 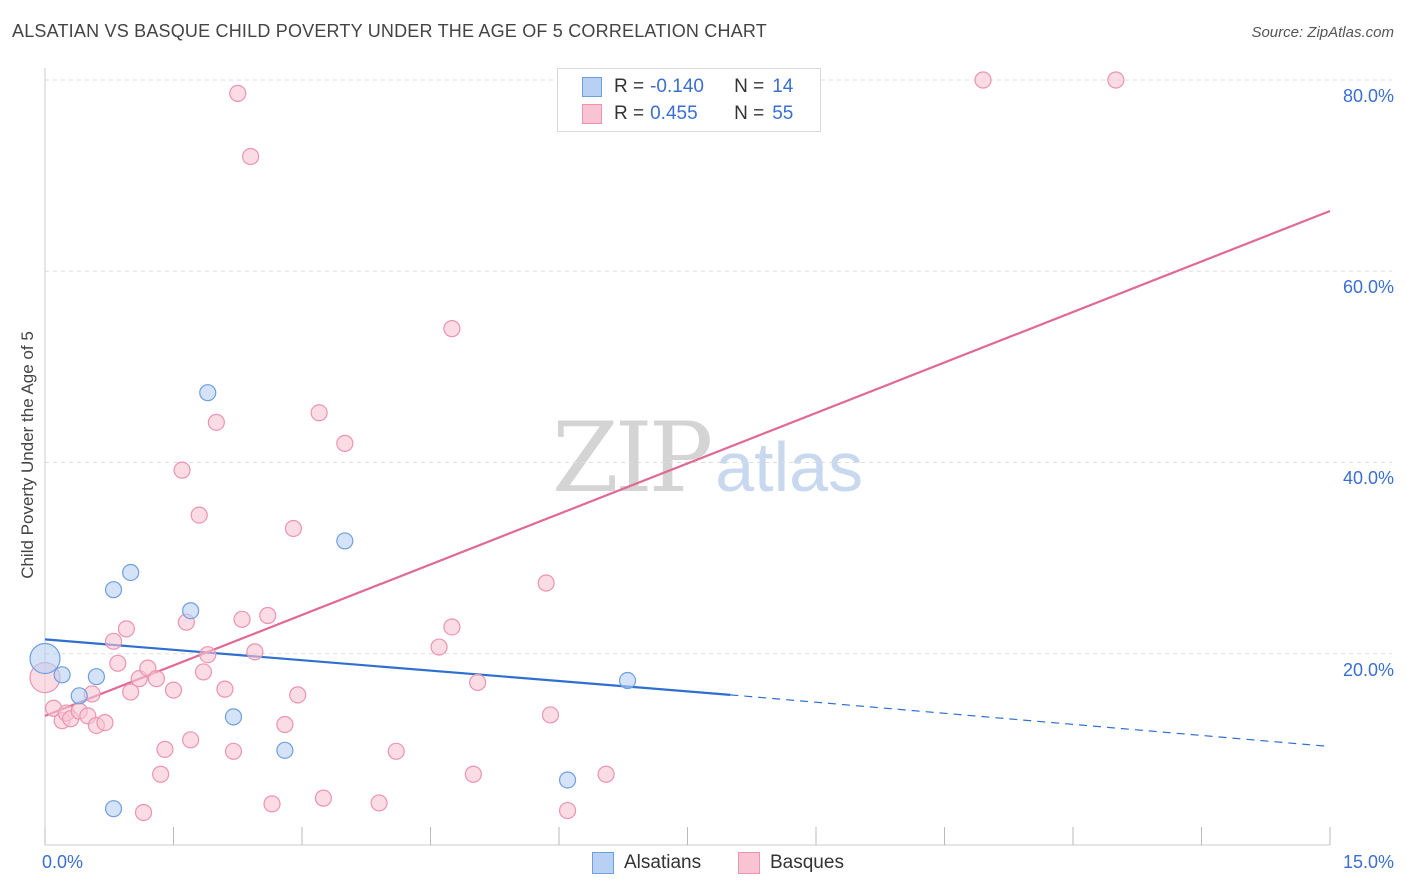 I want to click on alsatians-legend-label: Alsatians, so click(x=663, y=862).